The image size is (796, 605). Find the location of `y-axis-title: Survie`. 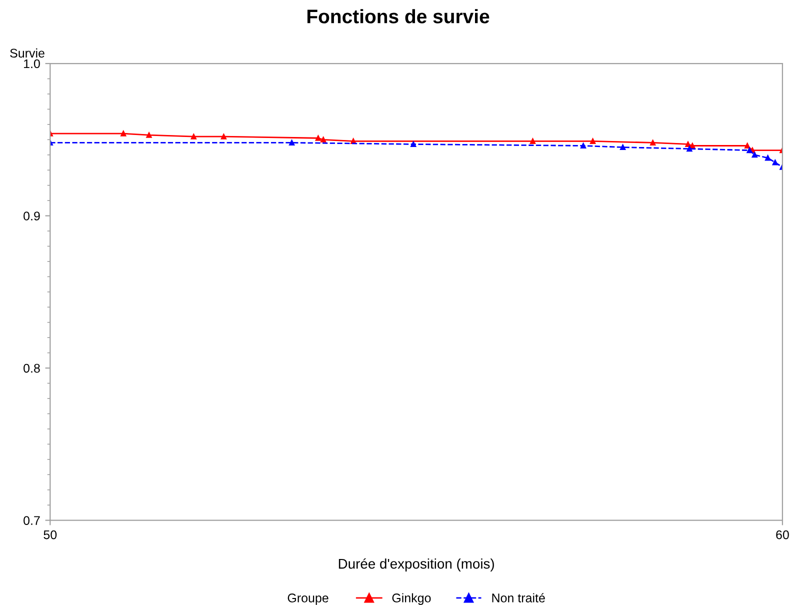

y-axis-title: Survie is located at coordinates (27, 53).